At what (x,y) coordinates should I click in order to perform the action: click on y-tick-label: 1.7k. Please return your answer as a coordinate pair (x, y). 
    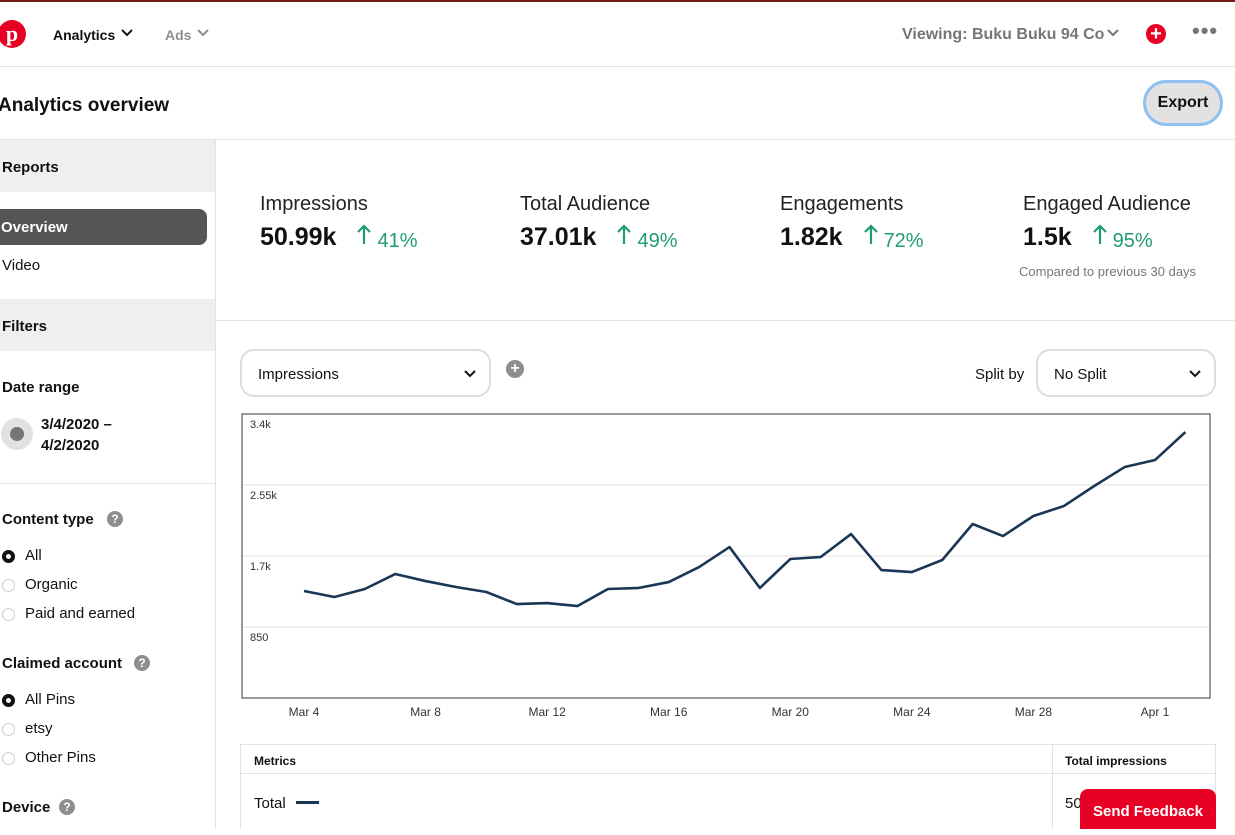
    Looking at the image, I should click on (260, 567).